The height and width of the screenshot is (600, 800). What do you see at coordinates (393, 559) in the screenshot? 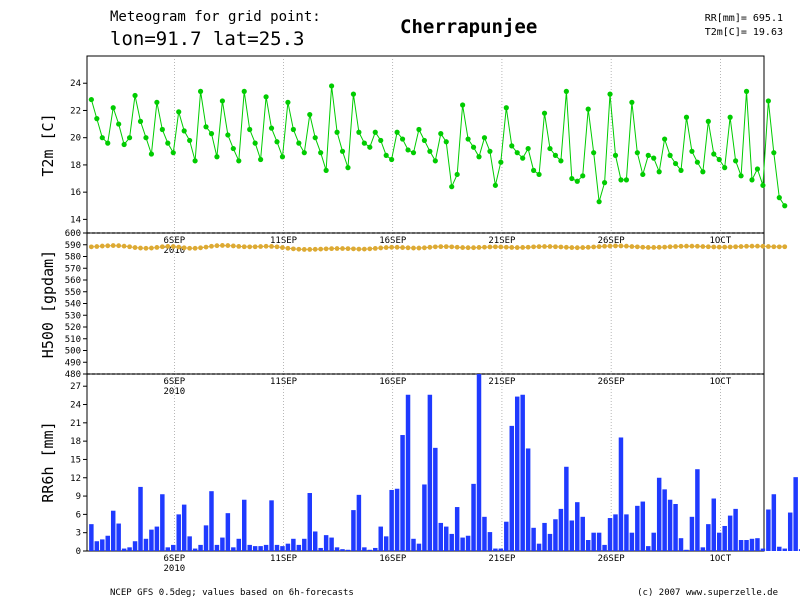
I see `x-tick-label: 16SEP` at bounding box center [393, 559].